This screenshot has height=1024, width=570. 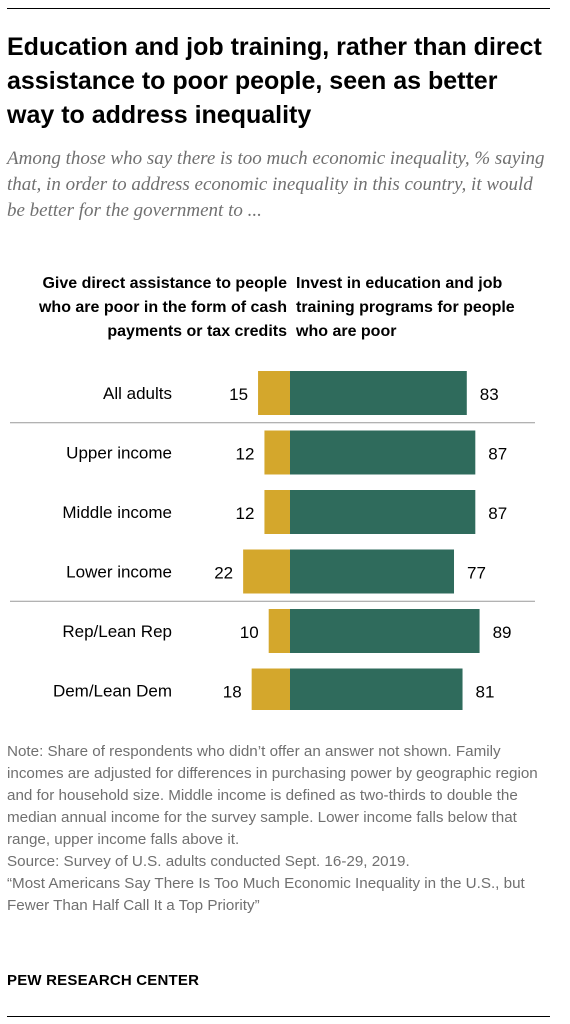 I want to click on value-label-education-training: 81, so click(x=485, y=692).